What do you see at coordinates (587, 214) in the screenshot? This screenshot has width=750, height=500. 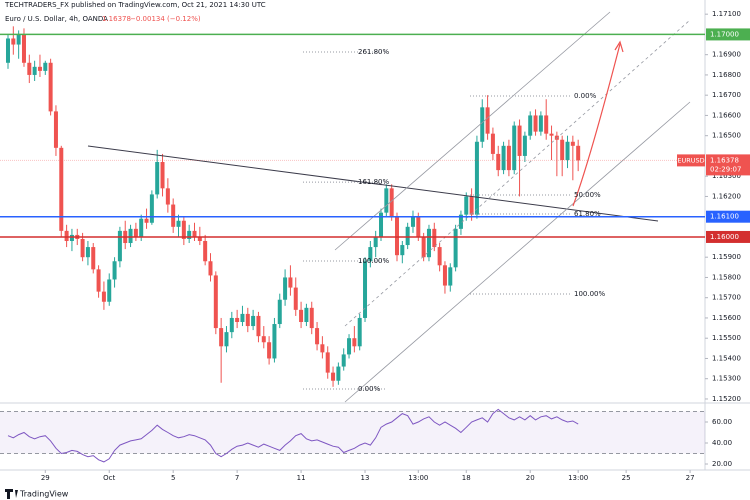 I see `fib-label: 61.80%` at bounding box center [587, 214].